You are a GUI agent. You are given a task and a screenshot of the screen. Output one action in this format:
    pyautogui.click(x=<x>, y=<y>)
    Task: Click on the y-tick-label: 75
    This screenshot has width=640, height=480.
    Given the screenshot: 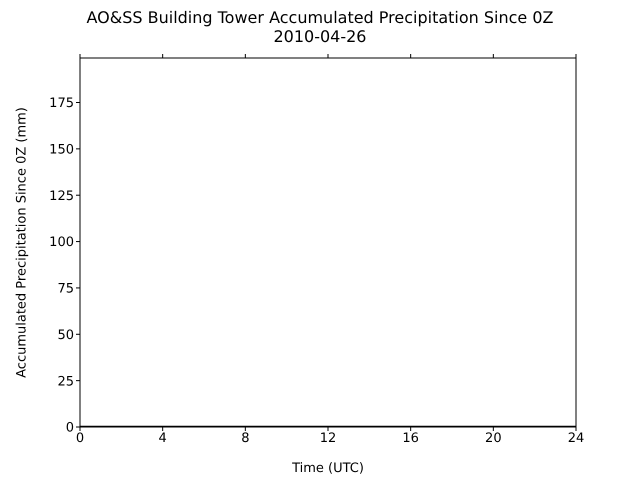 What is the action you would take?
    pyautogui.click(x=65, y=289)
    